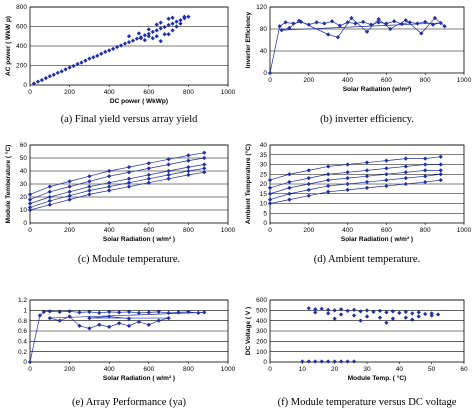 The height and width of the screenshot is (412, 474). I want to click on y-tick-label: 80, so click(264, 29).